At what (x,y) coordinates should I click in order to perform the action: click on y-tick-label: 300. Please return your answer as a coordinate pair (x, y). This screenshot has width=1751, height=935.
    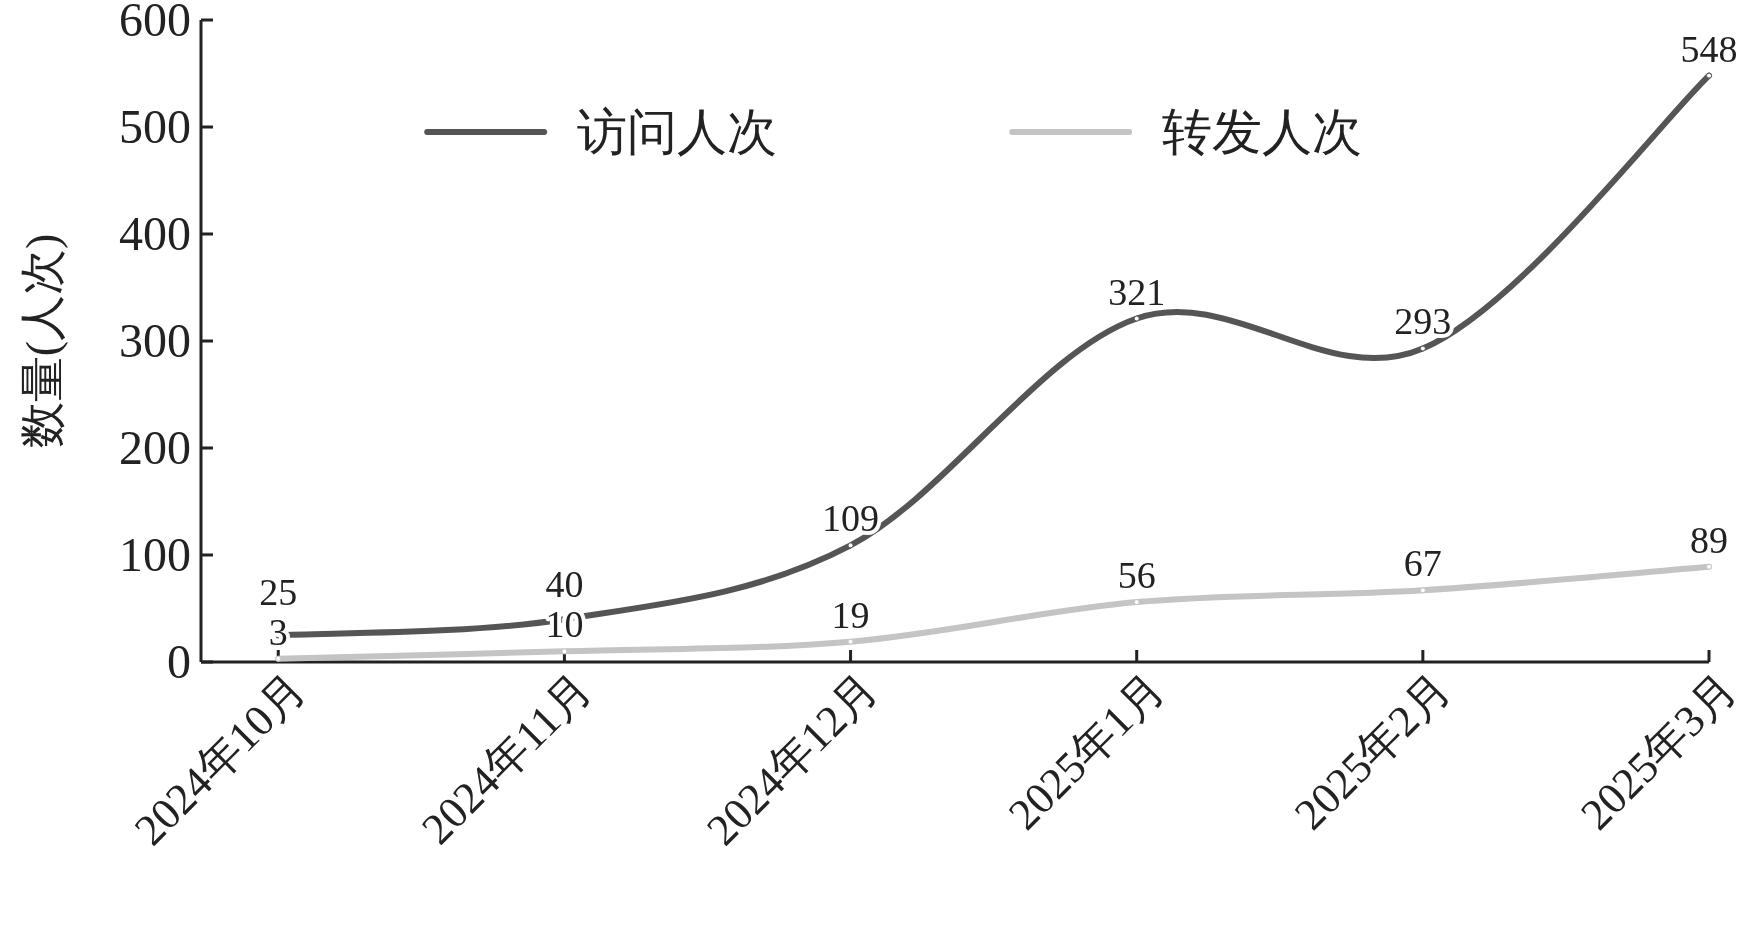
    Looking at the image, I should click on (155, 340).